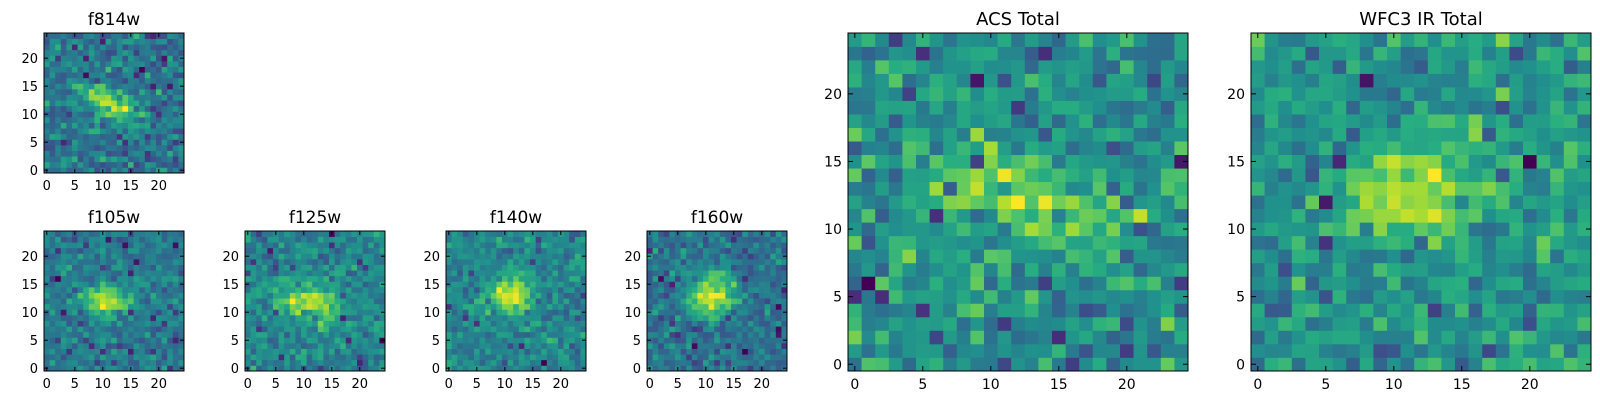 The image size is (1600, 400). Describe the element at coordinates (315, 218) in the screenshot. I see `panel-title: f125w` at that location.